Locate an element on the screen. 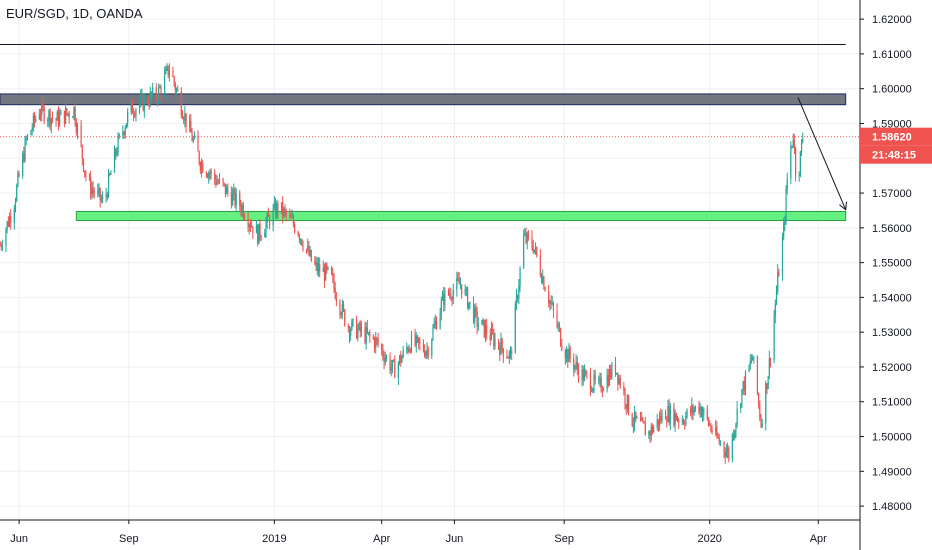  support-zone is located at coordinates (461, 216).